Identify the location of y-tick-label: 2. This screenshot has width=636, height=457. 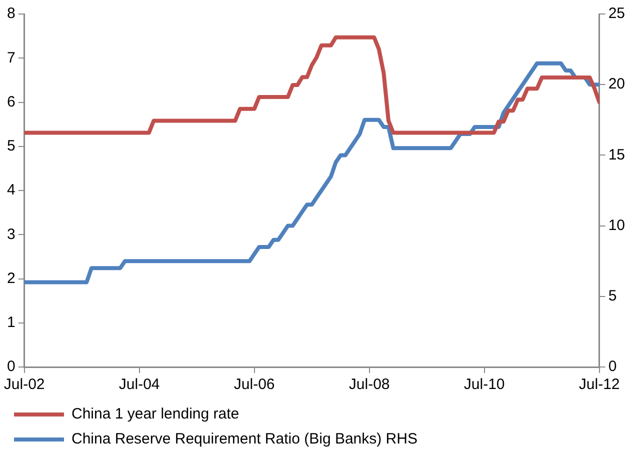
(11, 278).